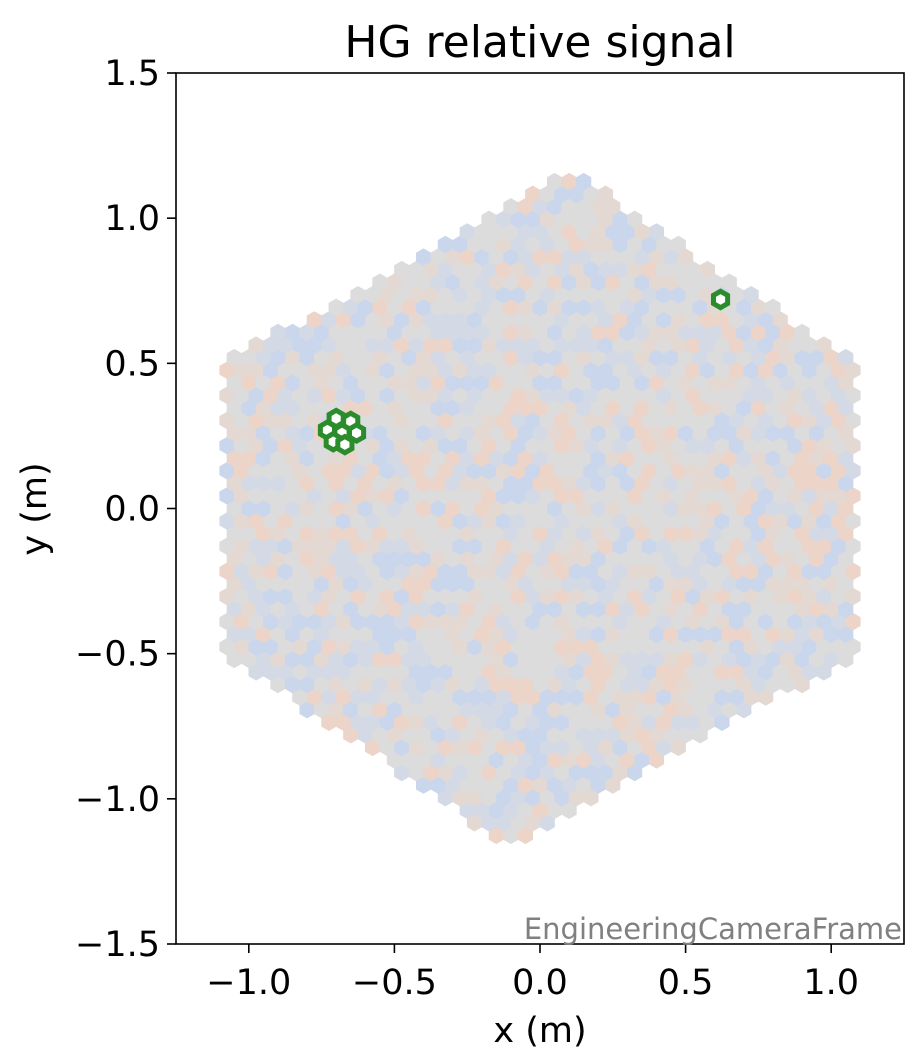 The image size is (907, 1052). What do you see at coordinates (831, 983) in the screenshot?
I see `x-tick-label: 1.0` at bounding box center [831, 983].